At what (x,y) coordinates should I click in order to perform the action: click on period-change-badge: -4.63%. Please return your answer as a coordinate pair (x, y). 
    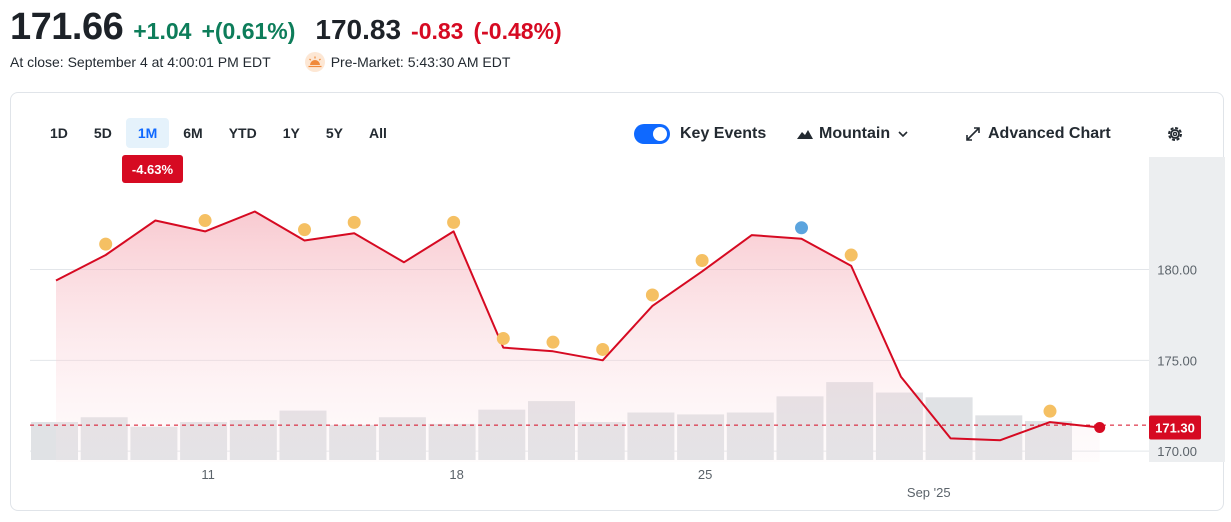
    Looking at the image, I should click on (152, 169).